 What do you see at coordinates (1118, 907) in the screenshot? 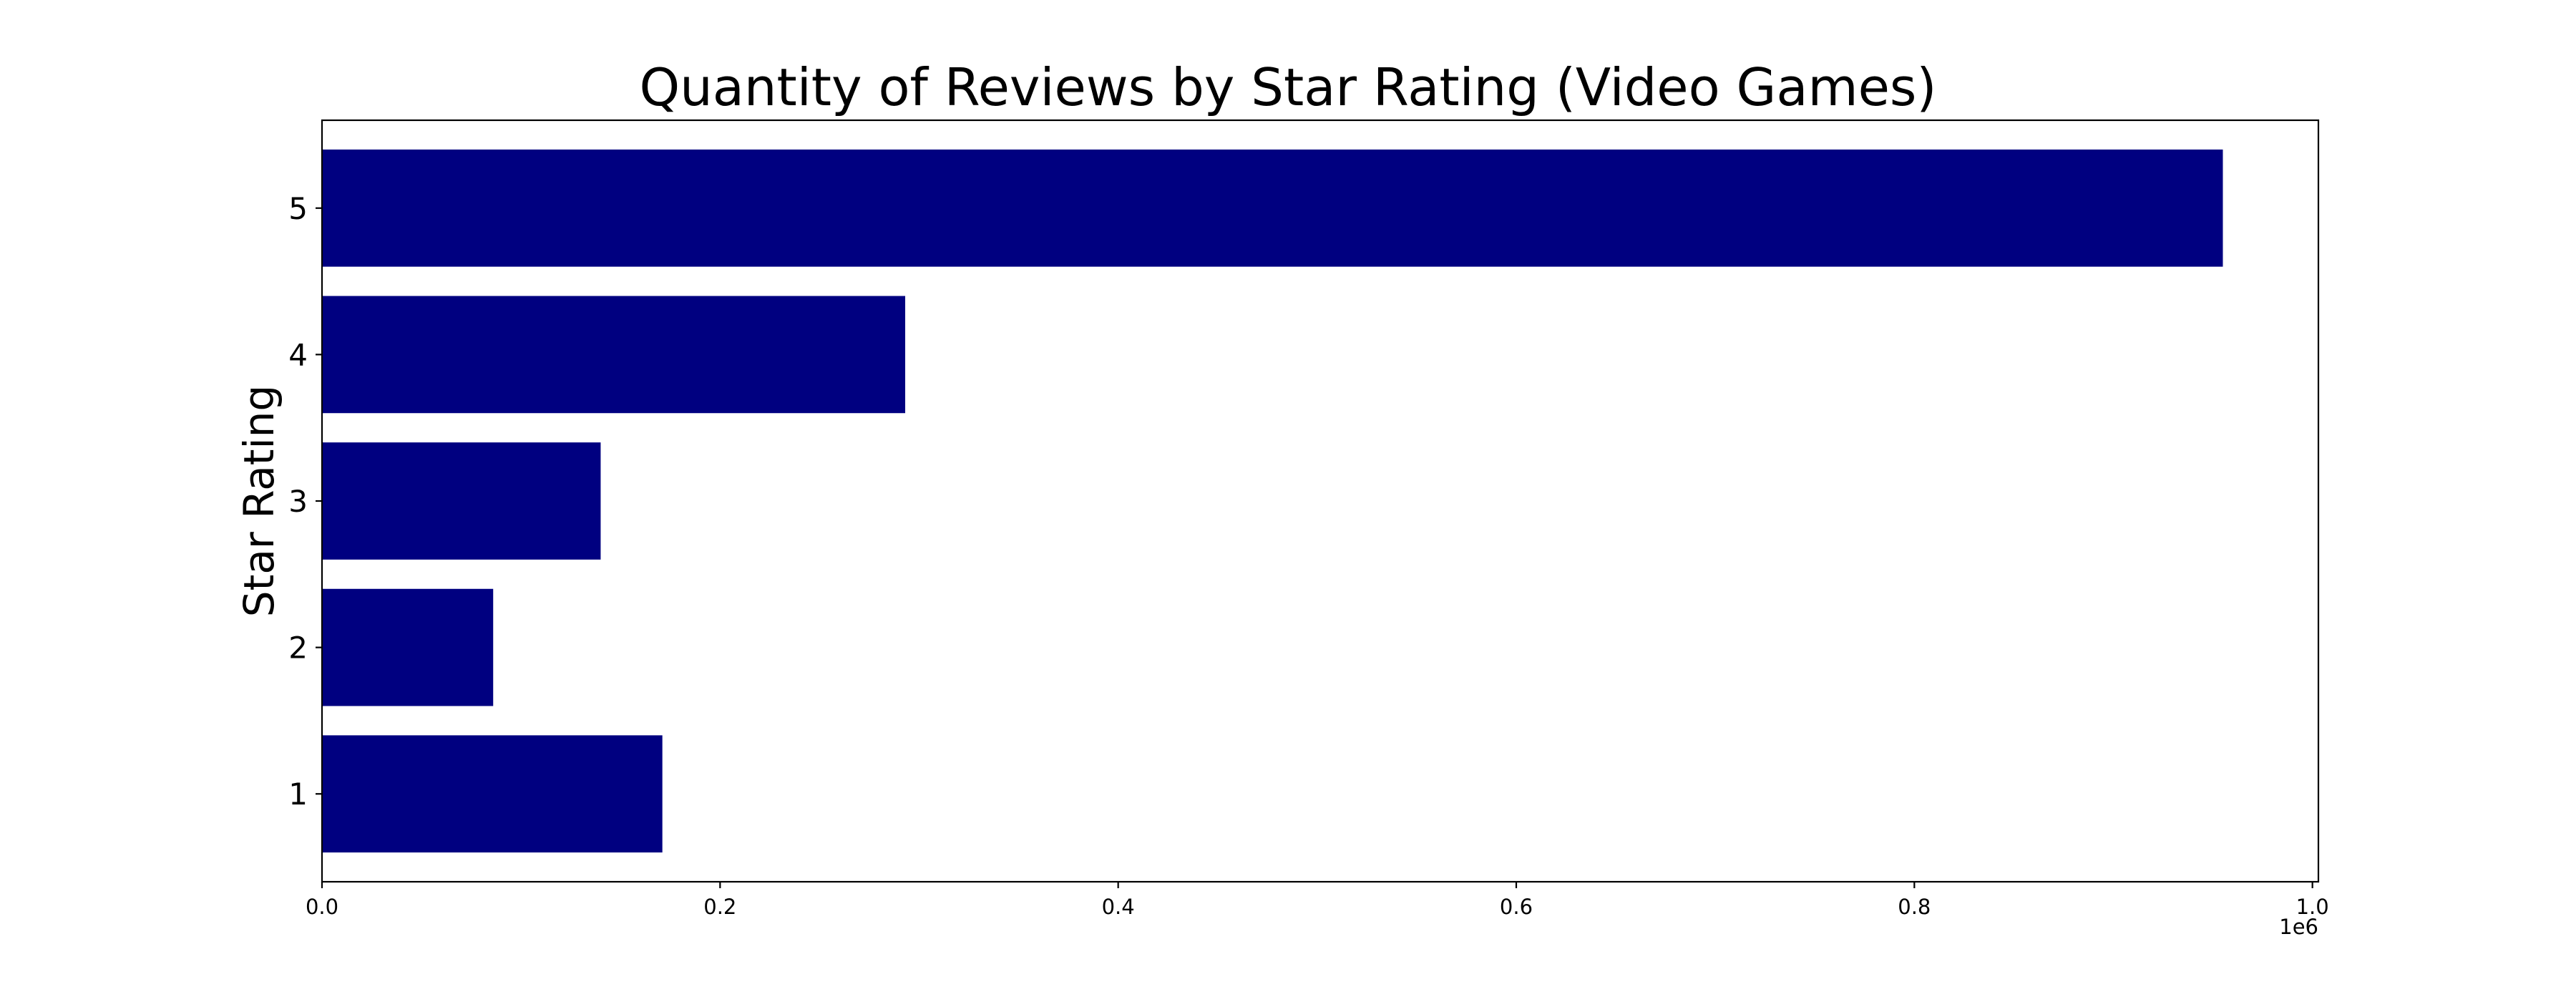
I see `x-tick-label-2: 0.4` at bounding box center [1118, 907].